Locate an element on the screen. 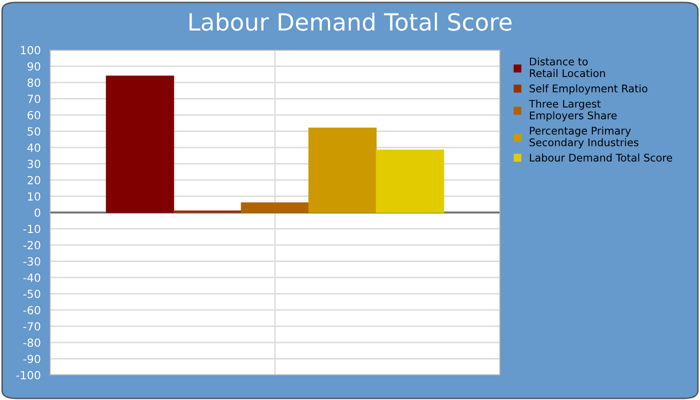  y-tick-label: 70 is located at coordinates (34, 99).